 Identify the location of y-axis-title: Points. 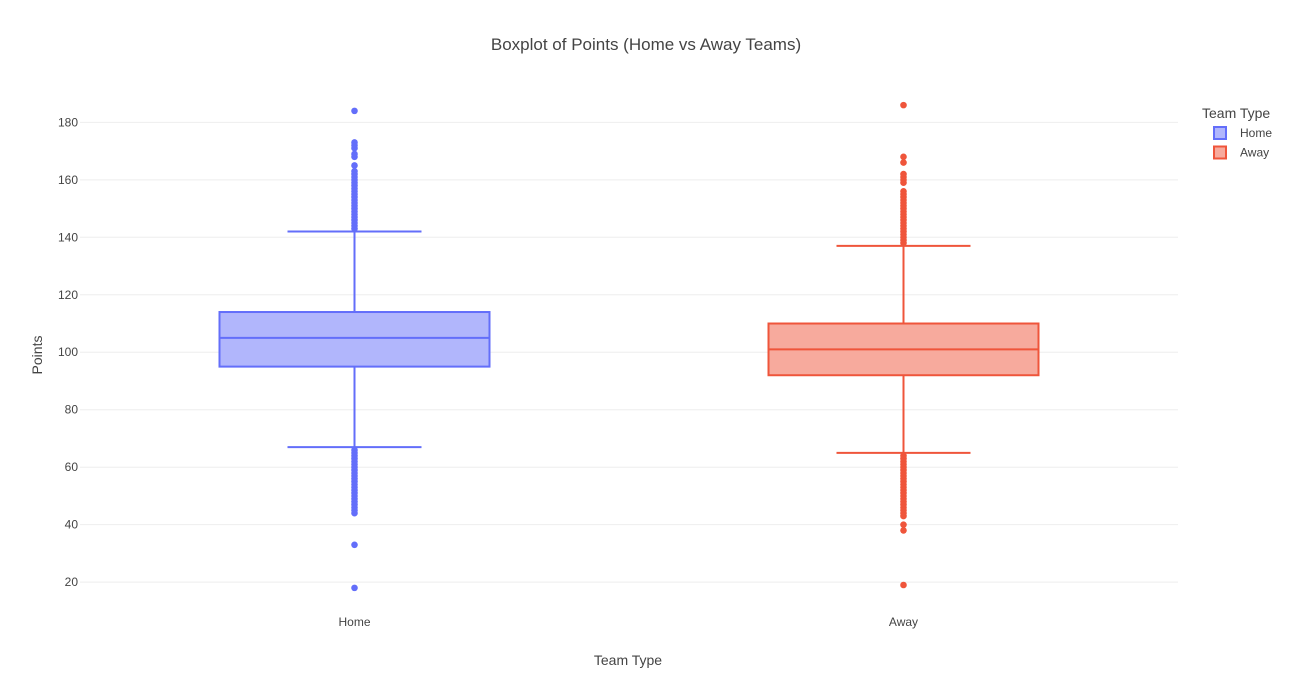
(37, 355).